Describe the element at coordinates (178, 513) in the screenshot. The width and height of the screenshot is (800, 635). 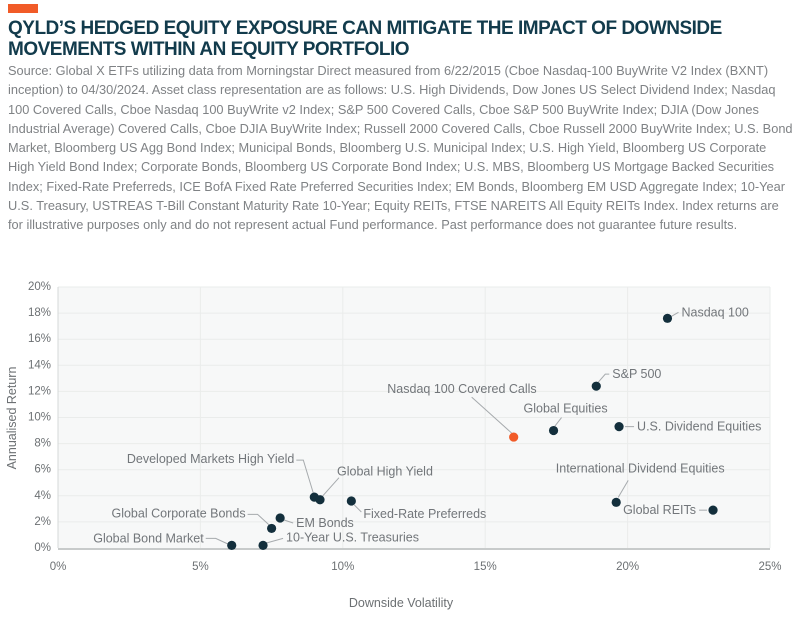
I see `point-label-global-corporate-bonds: Global Corporate Bonds` at that location.